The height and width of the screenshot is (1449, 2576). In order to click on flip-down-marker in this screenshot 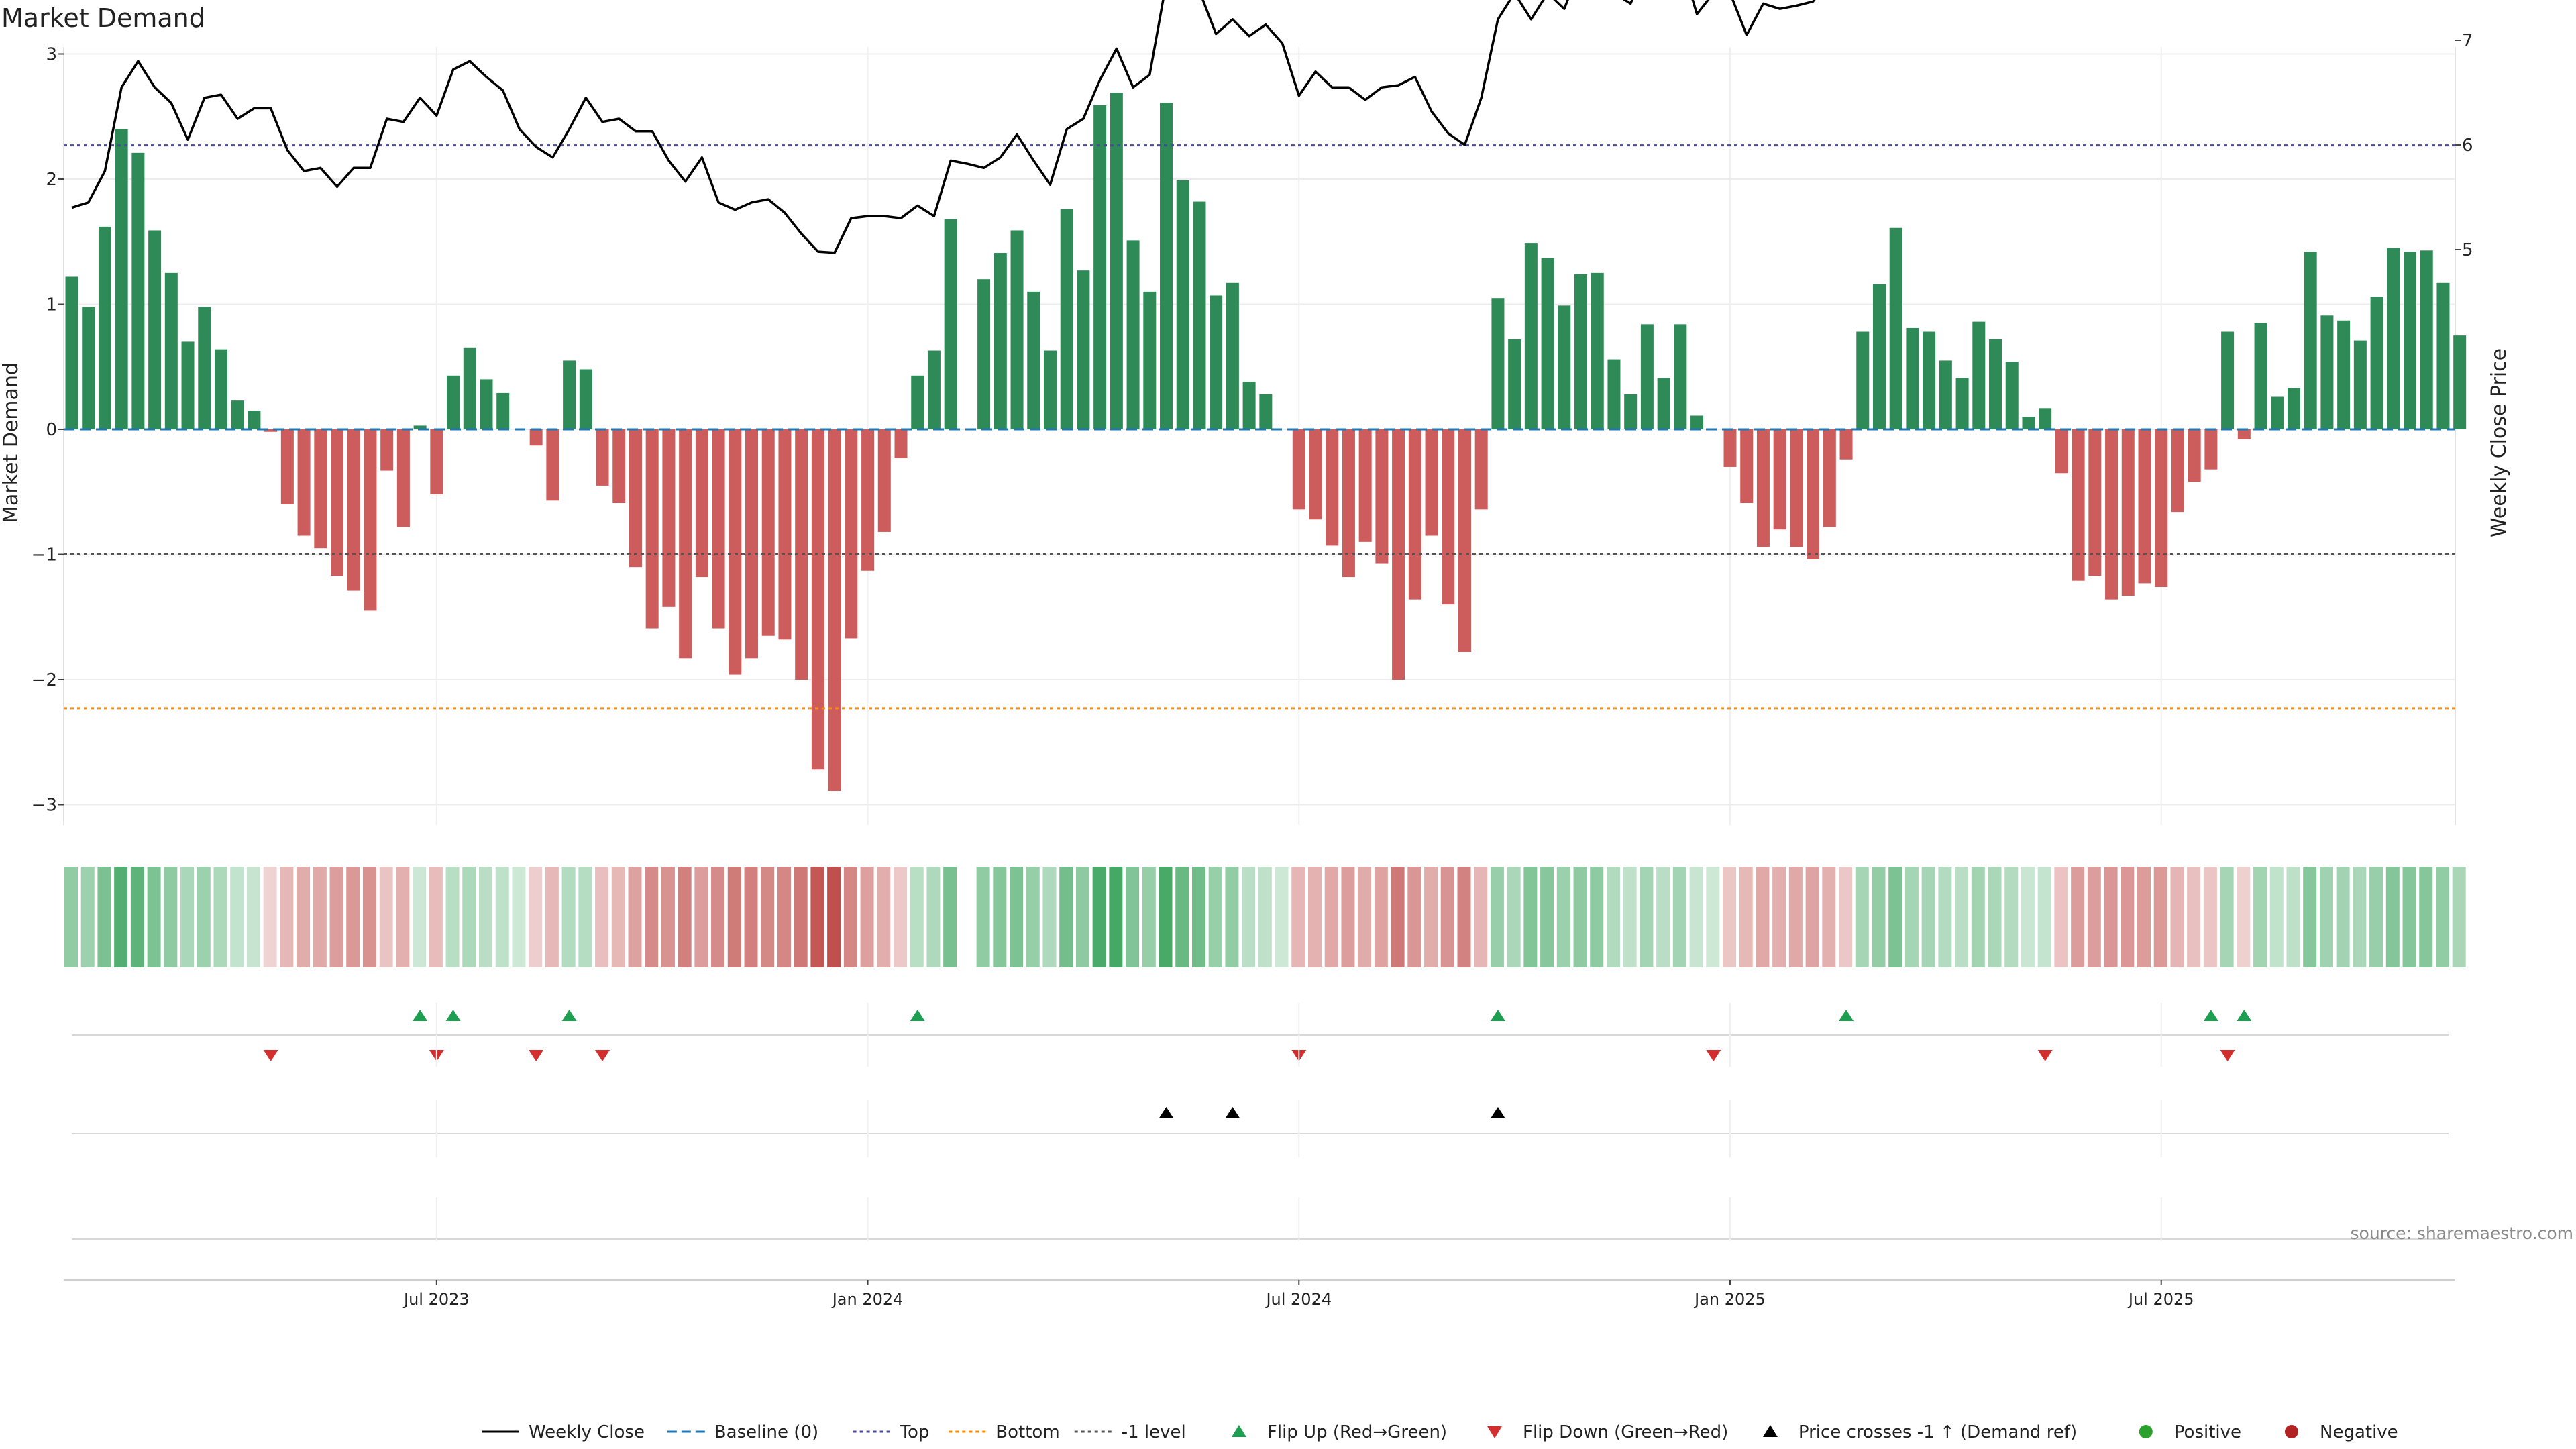, I will do `click(536, 1055)`.